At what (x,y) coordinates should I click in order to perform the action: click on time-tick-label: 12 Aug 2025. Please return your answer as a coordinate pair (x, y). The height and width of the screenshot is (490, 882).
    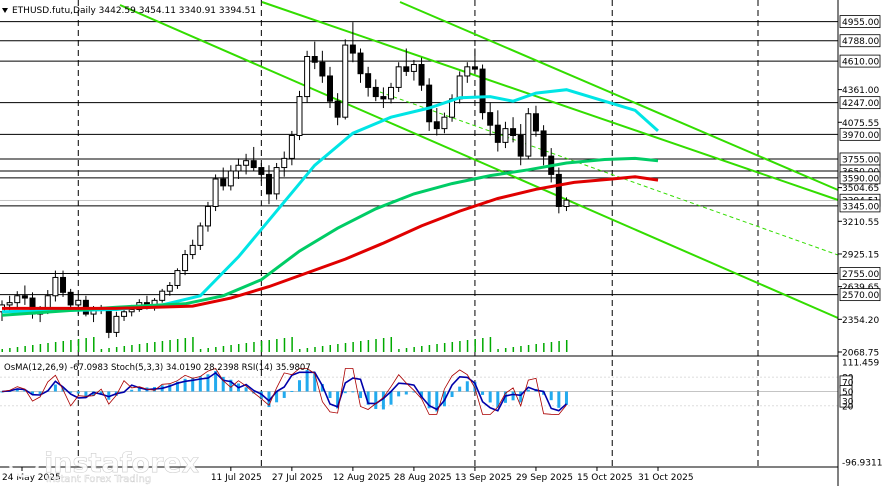
    Looking at the image, I should click on (362, 478).